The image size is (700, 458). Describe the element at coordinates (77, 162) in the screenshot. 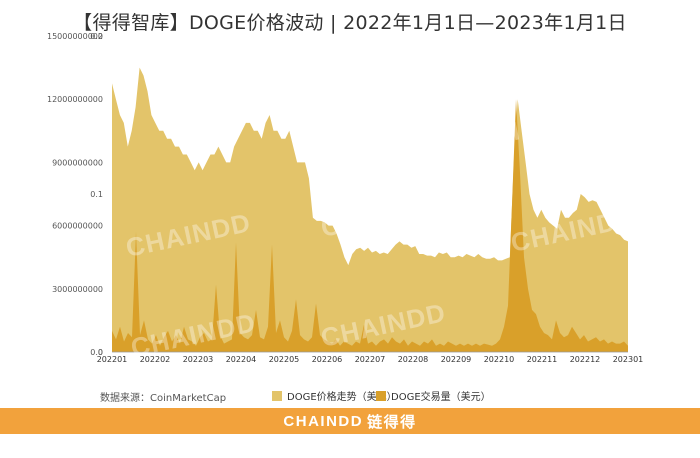

I see `y-left-tick-2: 9000000000` at that location.